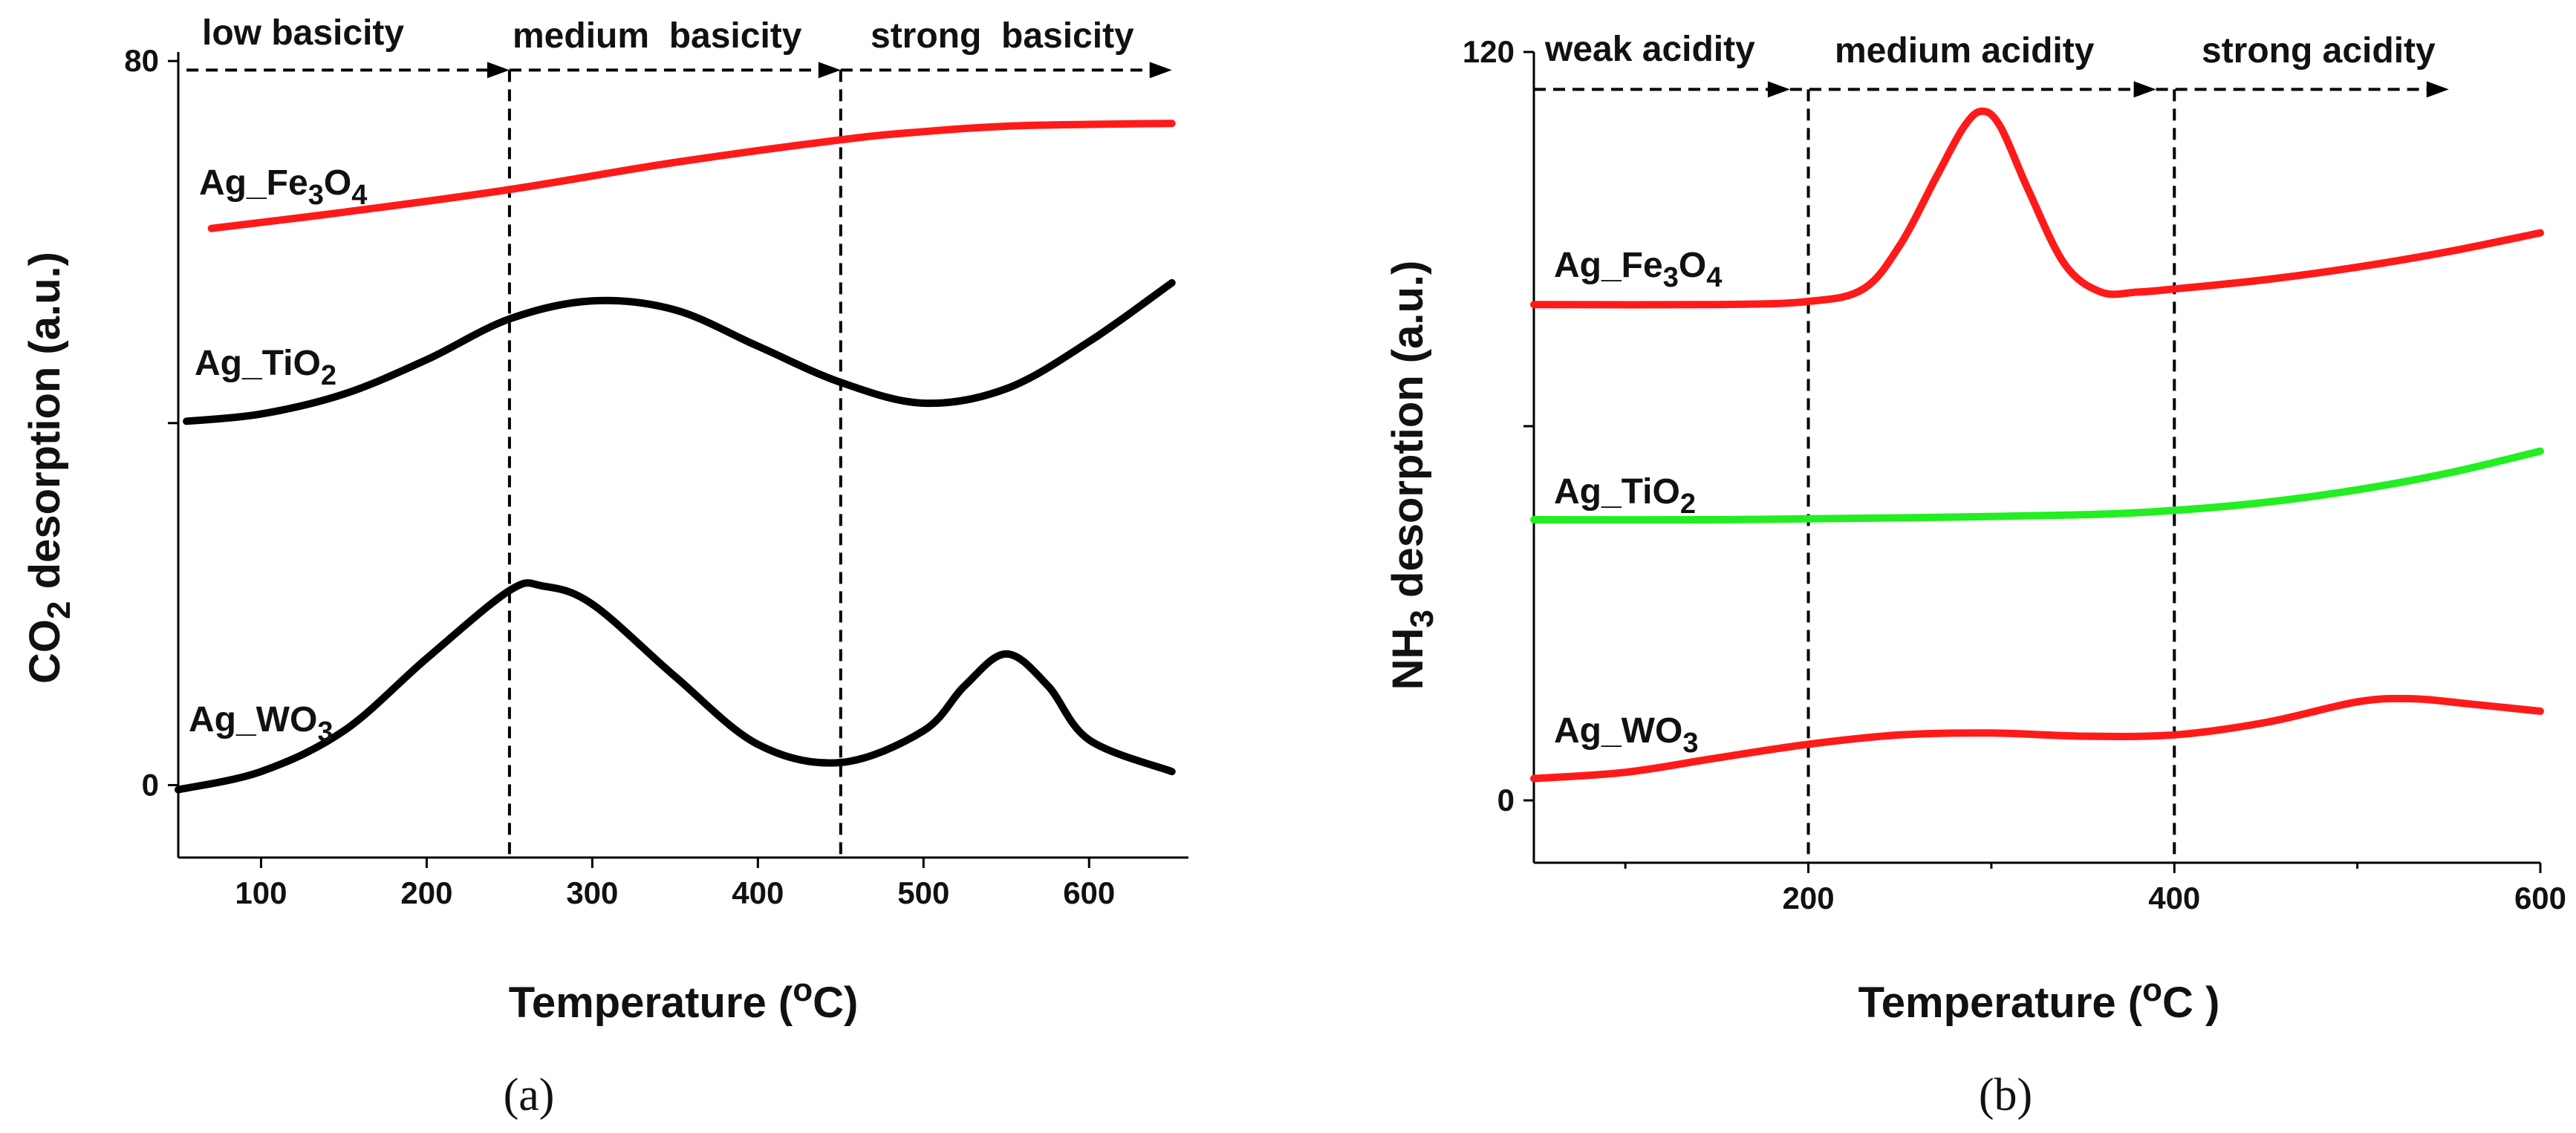 The width and height of the screenshot is (2576, 1133). What do you see at coordinates (261, 724) in the screenshot?
I see `panel-a-label-ag-wo3: Ag_WO3` at bounding box center [261, 724].